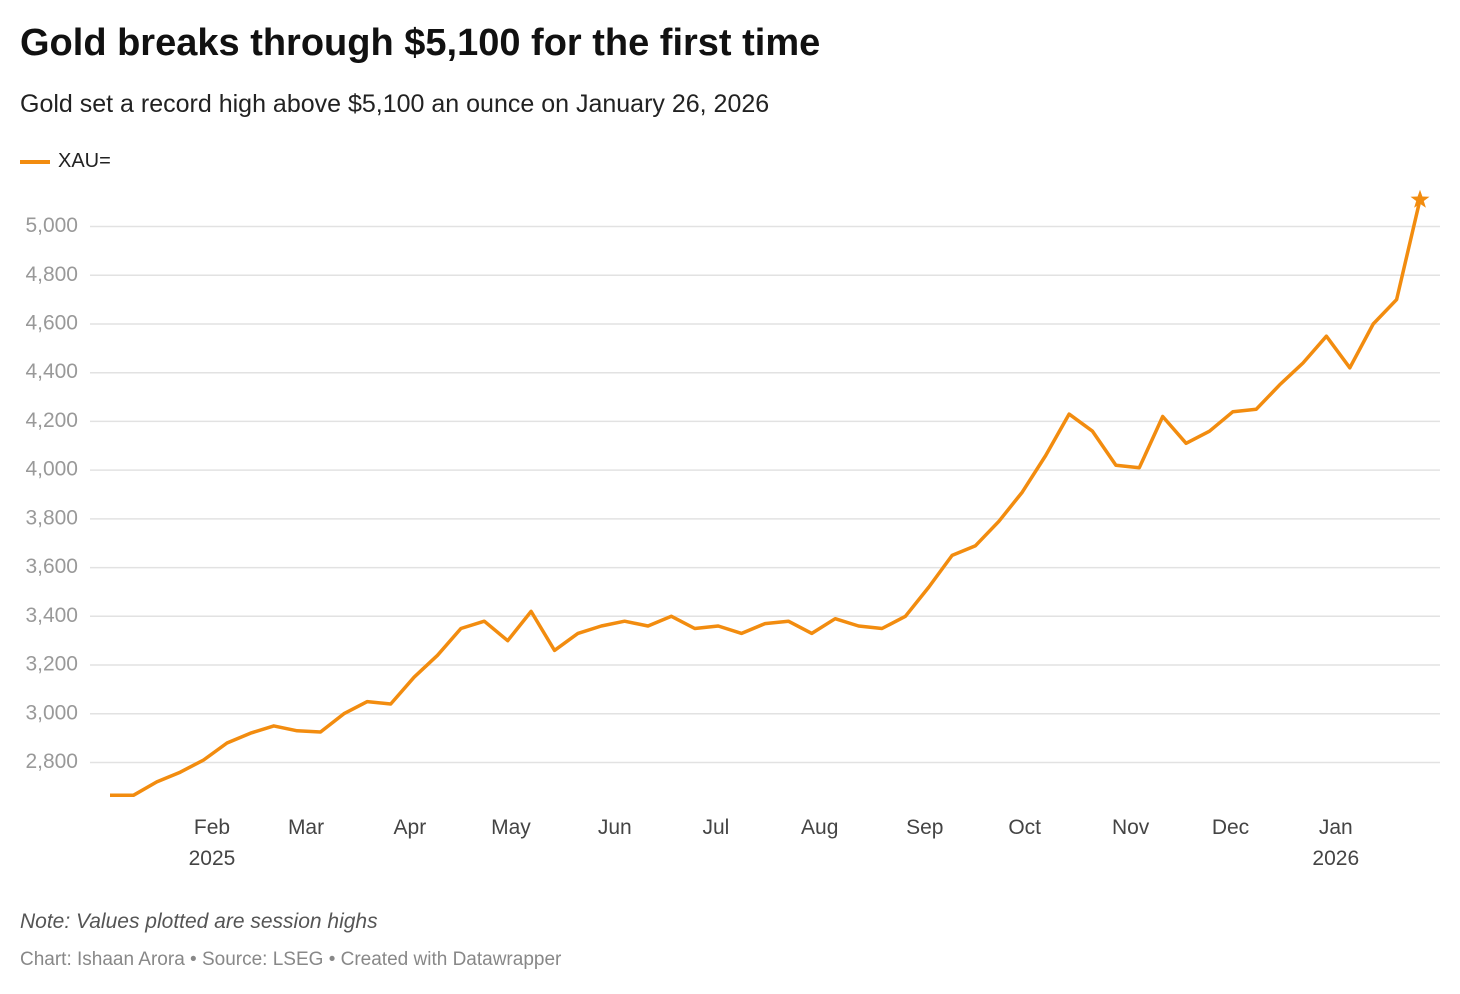  I want to click on x-tick-label: Jun, so click(614, 827).